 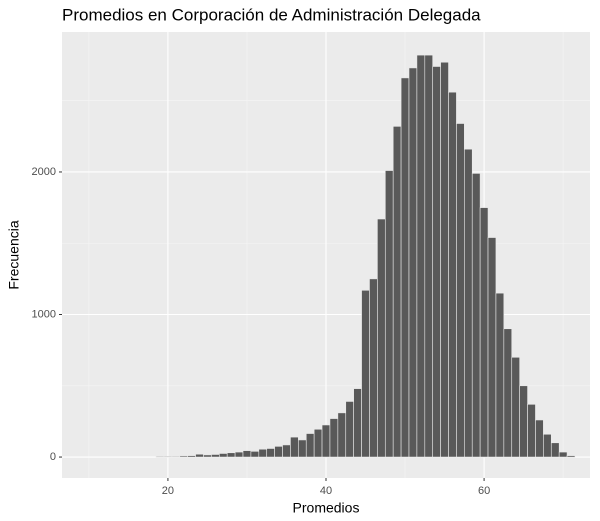 What do you see at coordinates (168, 491) in the screenshot?
I see `x-tick-label: 20` at bounding box center [168, 491].